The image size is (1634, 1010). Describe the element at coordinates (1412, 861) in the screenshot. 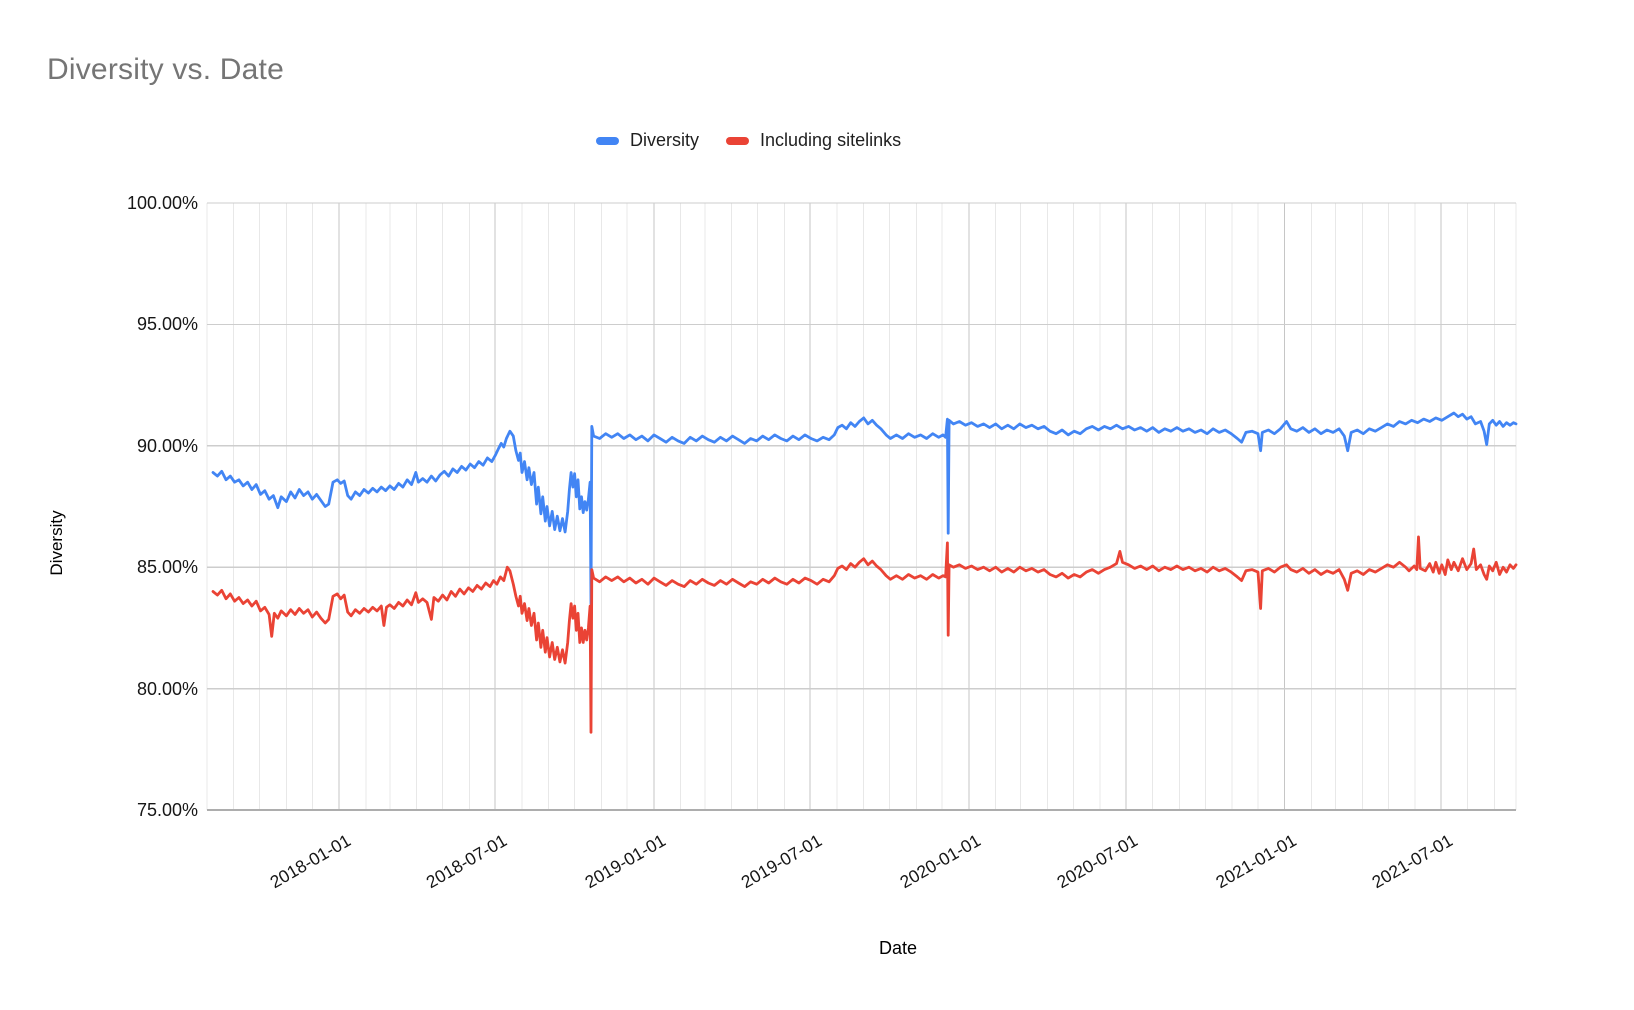

I see `x-axis-tick-label: 2021-07-01` at that location.